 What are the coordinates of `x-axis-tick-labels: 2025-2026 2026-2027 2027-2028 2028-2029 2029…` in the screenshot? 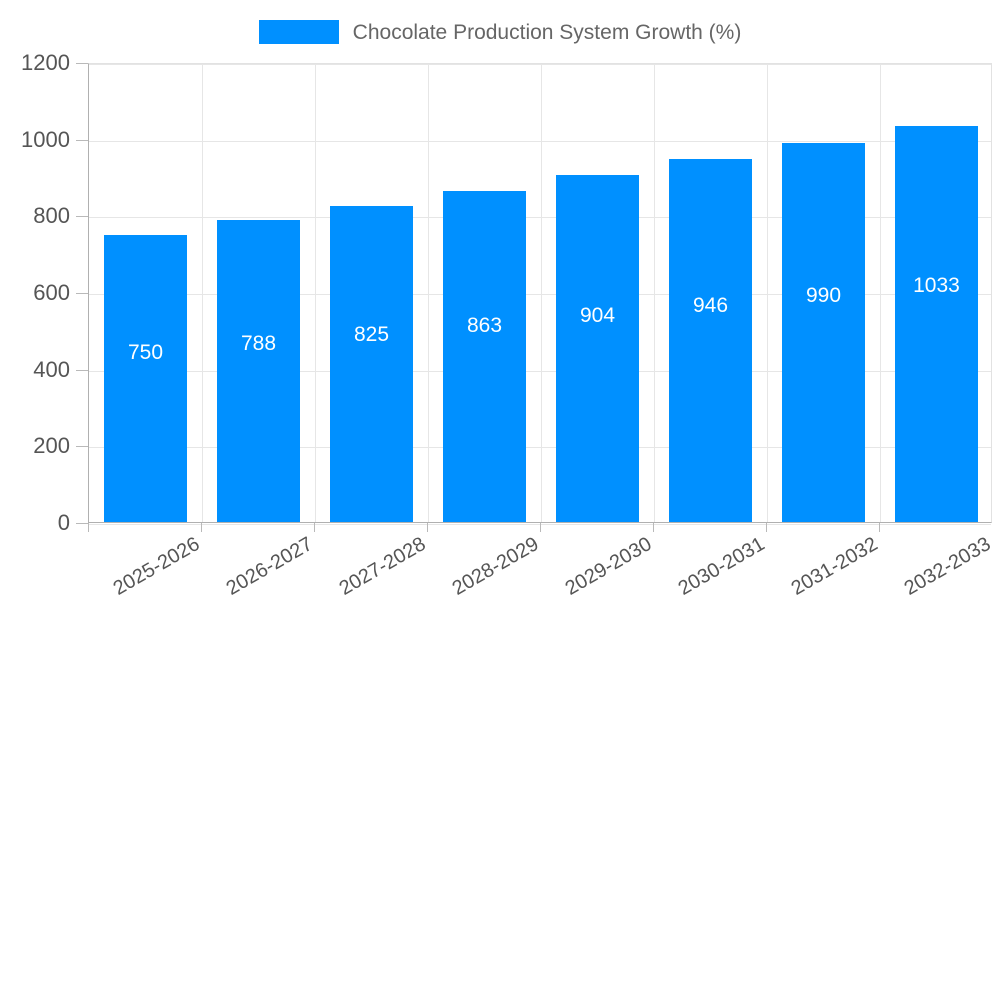 It's located at (541, 566).